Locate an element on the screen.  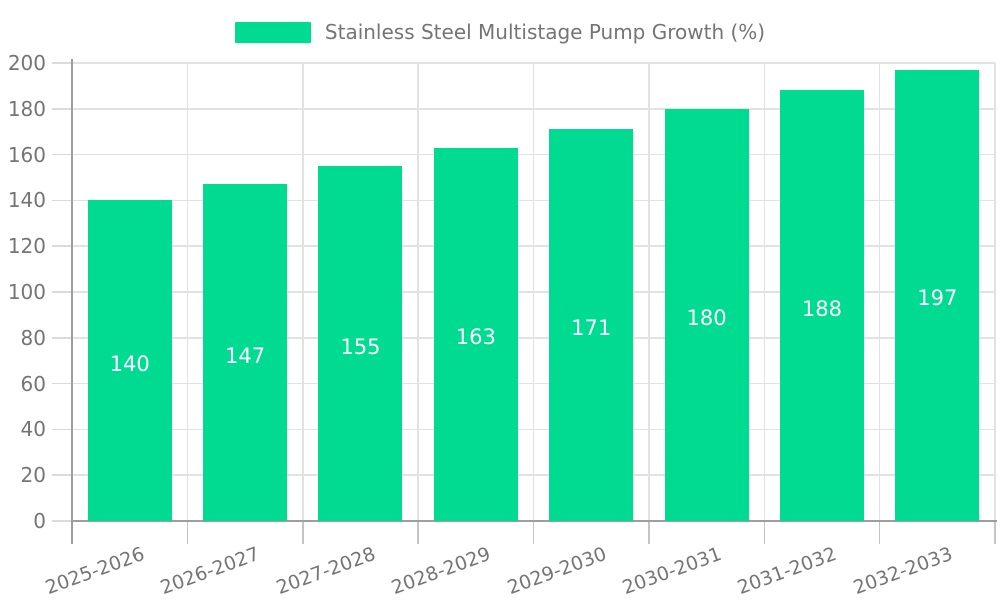
bar-value-label: 163 is located at coordinates (475, 337).